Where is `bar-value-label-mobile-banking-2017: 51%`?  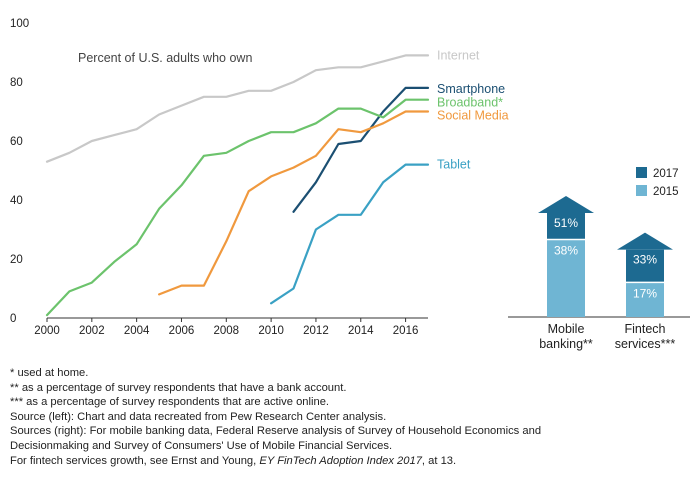
bar-value-label-mobile-banking-2017: 51% is located at coordinates (566, 223).